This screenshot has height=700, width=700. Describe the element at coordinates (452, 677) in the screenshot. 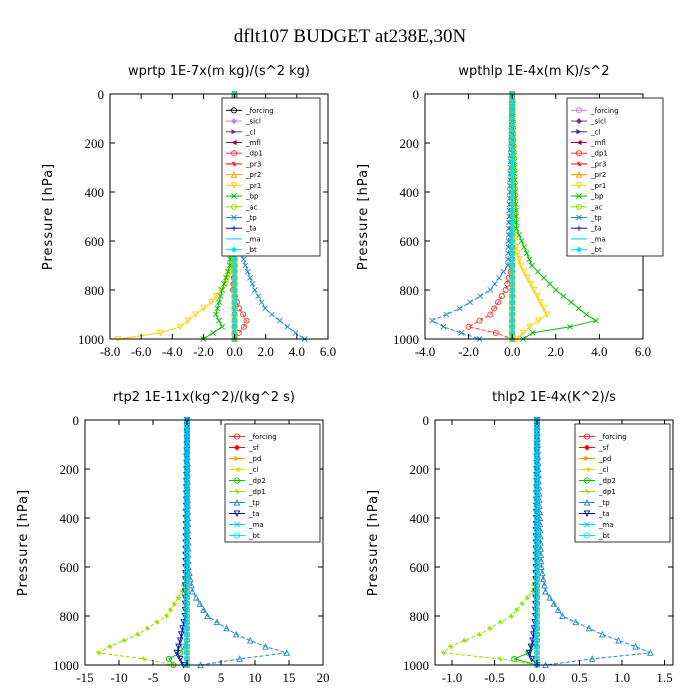

I see `x-tick-label: -1.0` at that location.